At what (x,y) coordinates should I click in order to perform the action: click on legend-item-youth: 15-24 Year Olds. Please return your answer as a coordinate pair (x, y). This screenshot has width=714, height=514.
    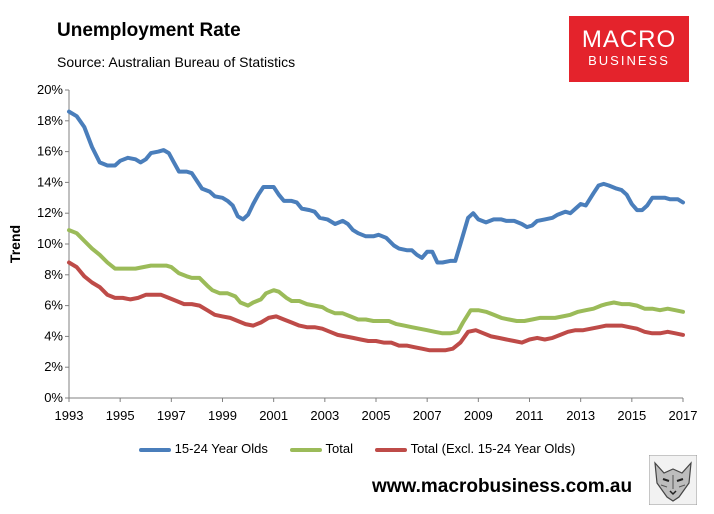
    Looking at the image, I should click on (203, 449).